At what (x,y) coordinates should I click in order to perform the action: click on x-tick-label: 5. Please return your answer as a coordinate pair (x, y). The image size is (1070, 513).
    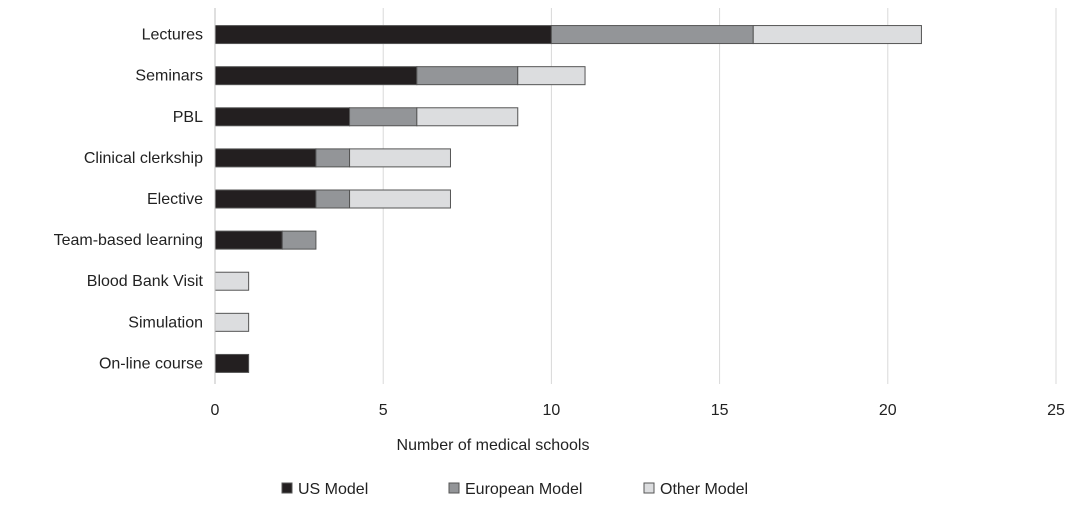
    Looking at the image, I should click on (383, 410).